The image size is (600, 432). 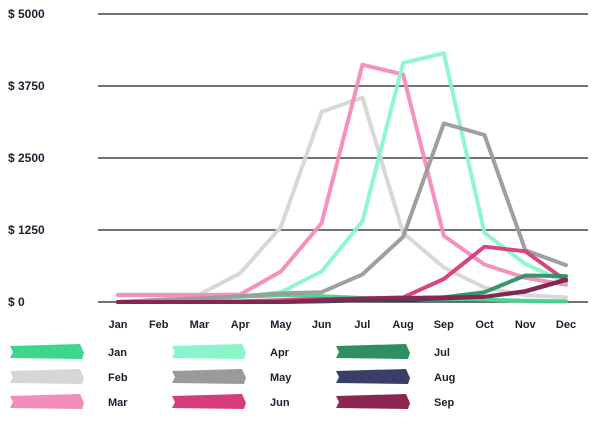 What do you see at coordinates (280, 353) in the screenshot?
I see `legend-label: Apr` at bounding box center [280, 353].